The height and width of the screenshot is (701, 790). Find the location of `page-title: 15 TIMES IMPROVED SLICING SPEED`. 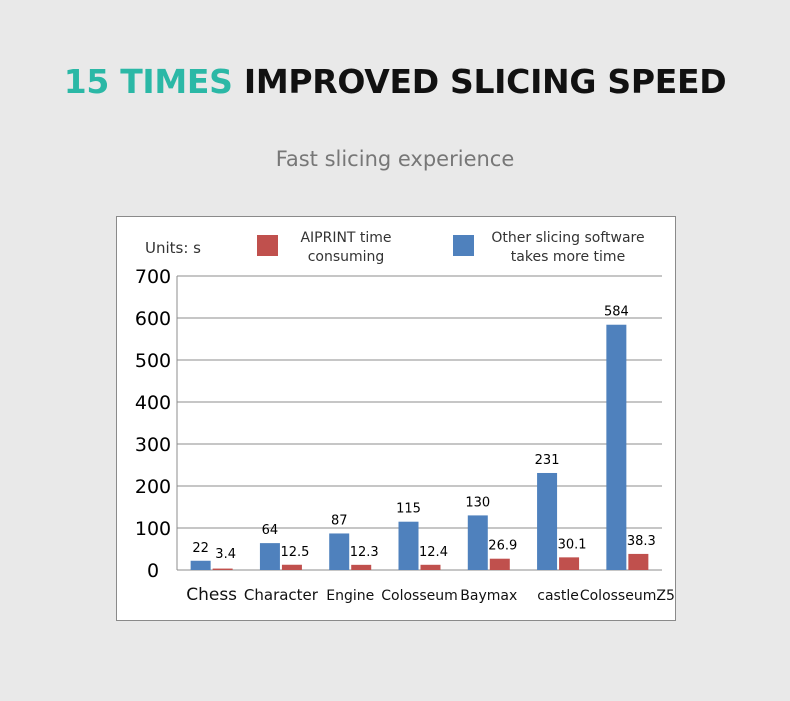

page-title: 15 TIMES IMPROVED SLICING SPEED is located at coordinates (395, 81).